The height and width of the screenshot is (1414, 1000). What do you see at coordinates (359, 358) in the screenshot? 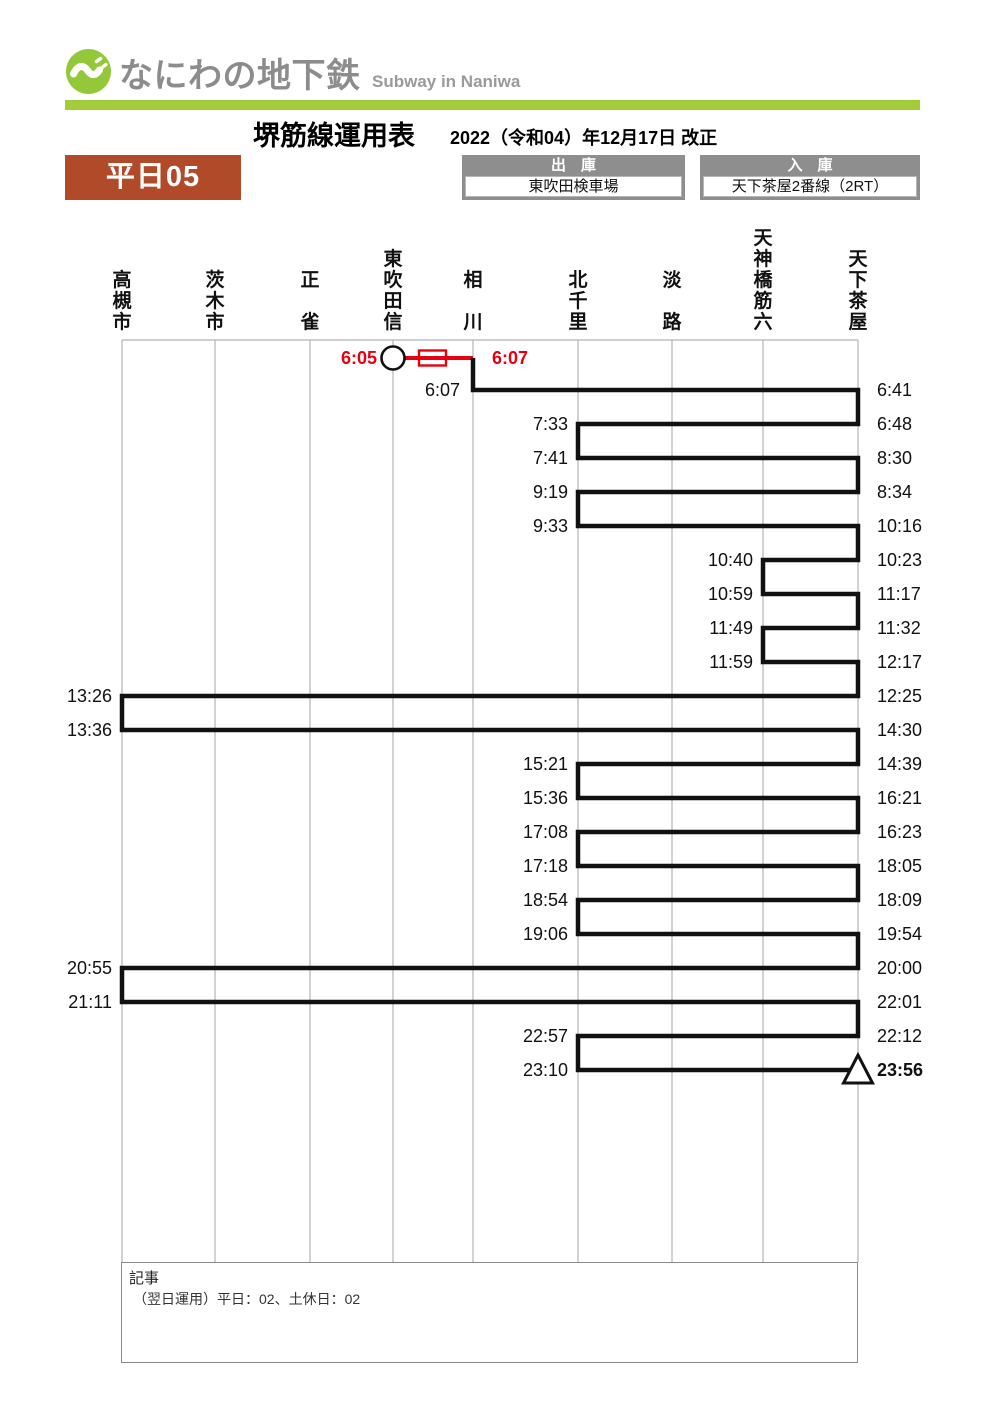
I see `time-label: 6:05` at bounding box center [359, 358].